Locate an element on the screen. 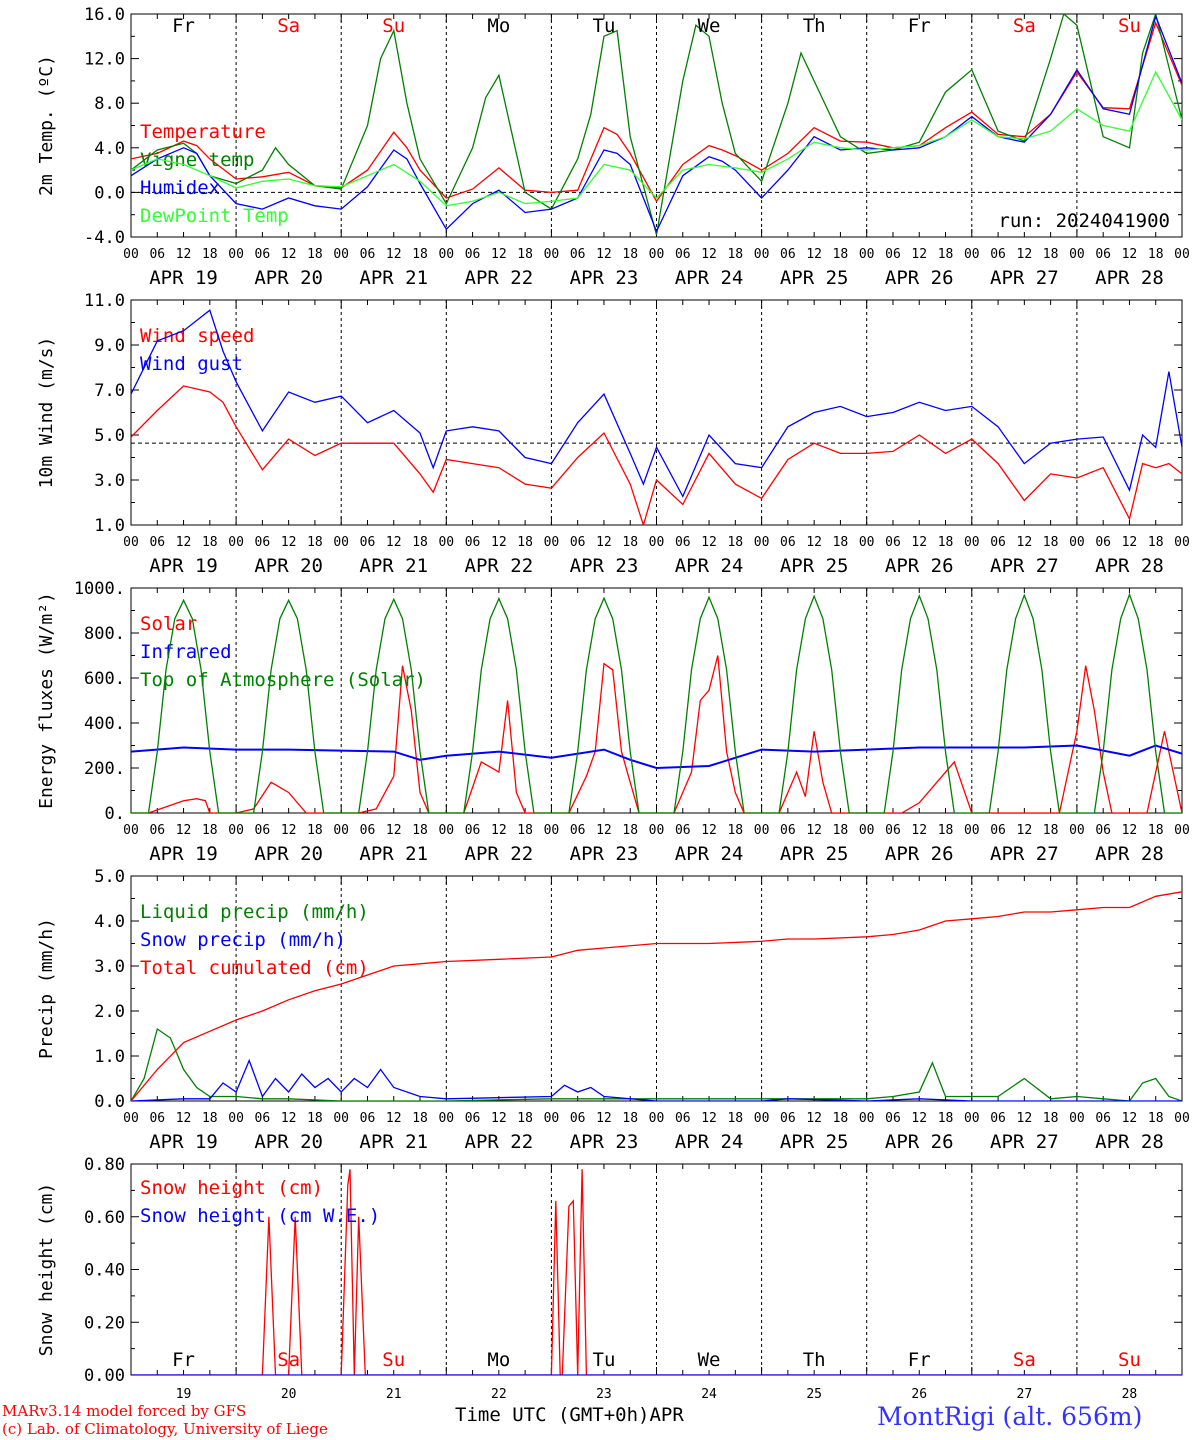 Image resolution: width=1194 pixels, height=1440 pixels. weekday-label-bottom: We is located at coordinates (709, 1360).